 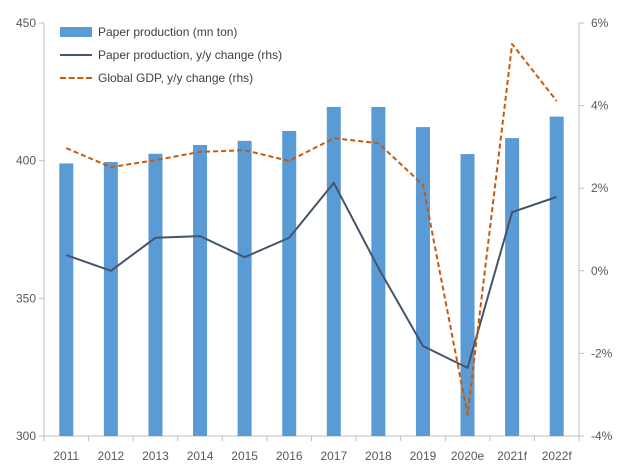 What do you see at coordinates (155, 295) in the screenshot?
I see `bar-2013` at bounding box center [155, 295].